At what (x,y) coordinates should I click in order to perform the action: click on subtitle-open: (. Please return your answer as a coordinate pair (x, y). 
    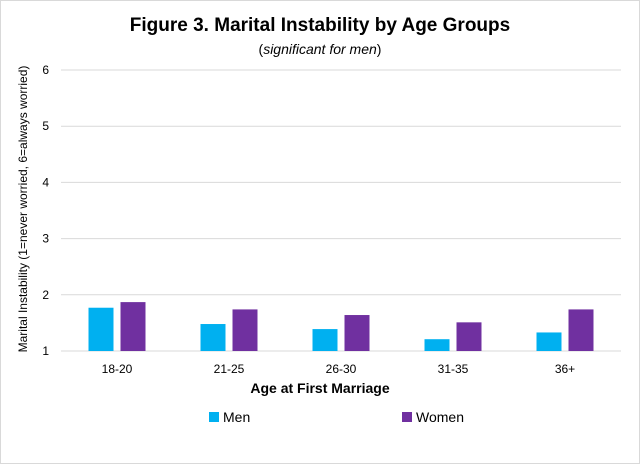
    Looking at the image, I should click on (261, 49).